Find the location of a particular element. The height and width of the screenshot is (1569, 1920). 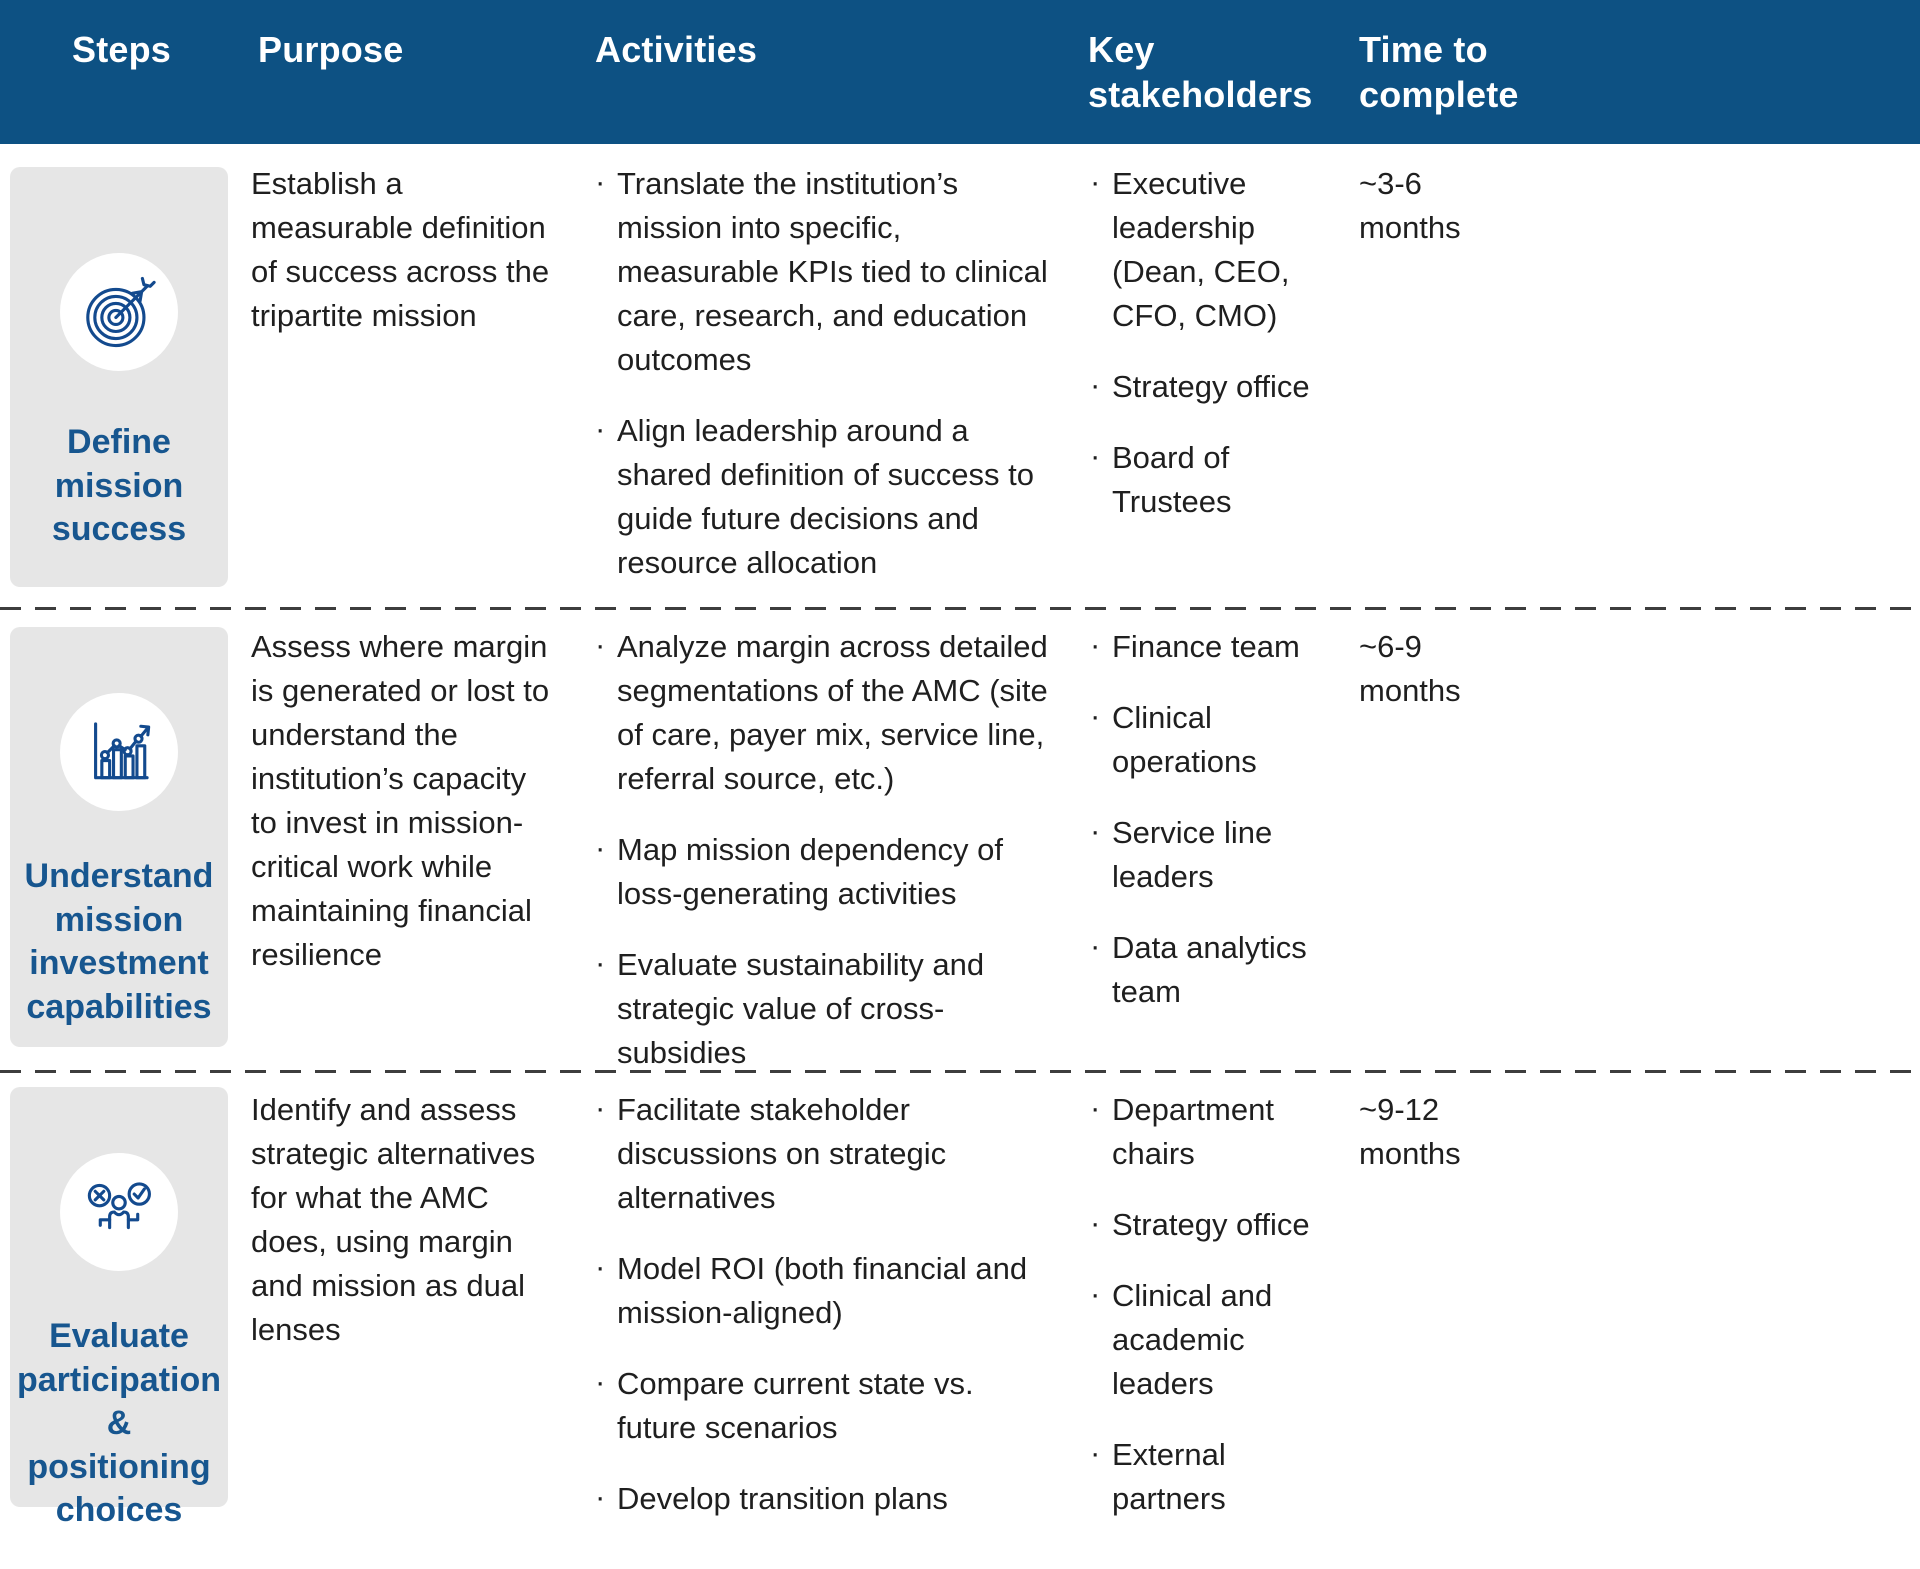

dashed-row-divider is located at coordinates (960, 608).